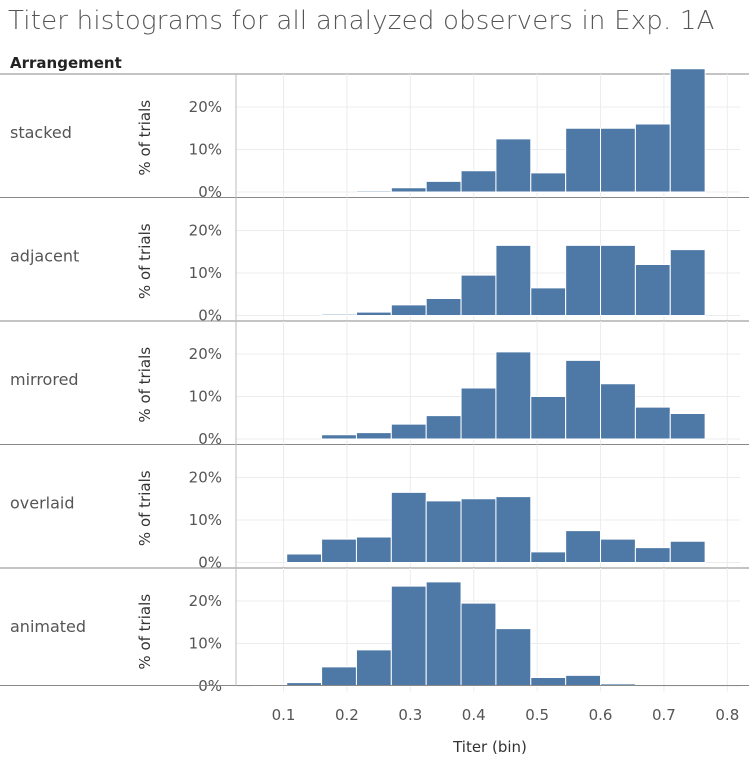 The height and width of the screenshot is (760, 749). What do you see at coordinates (284, 715) in the screenshot?
I see `x-tick-label: 0.1` at bounding box center [284, 715].